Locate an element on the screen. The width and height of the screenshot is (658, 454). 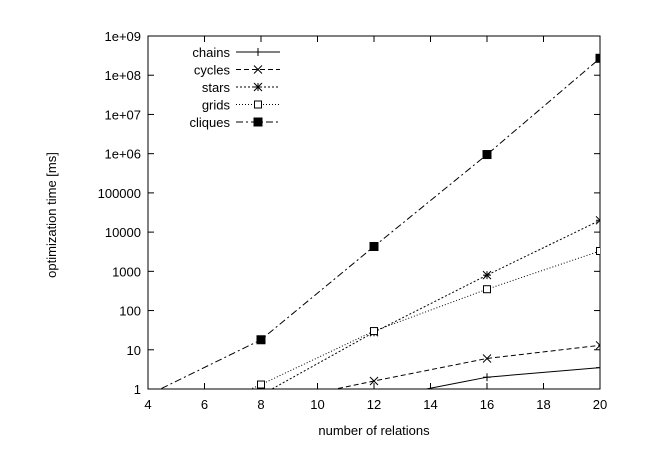
y-tick-label: 10000 is located at coordinates (123, 232).